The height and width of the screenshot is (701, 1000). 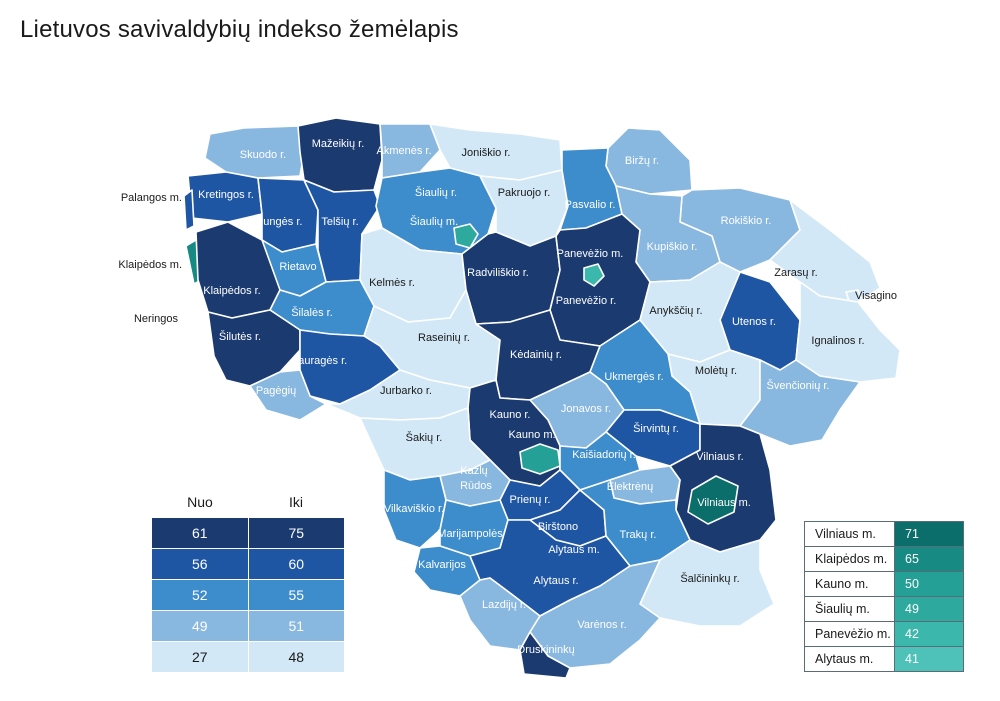 What do you see at coordinates (929, 634) in the screenshot?
I see `city-value: 42` at bounding box center [929, 634].